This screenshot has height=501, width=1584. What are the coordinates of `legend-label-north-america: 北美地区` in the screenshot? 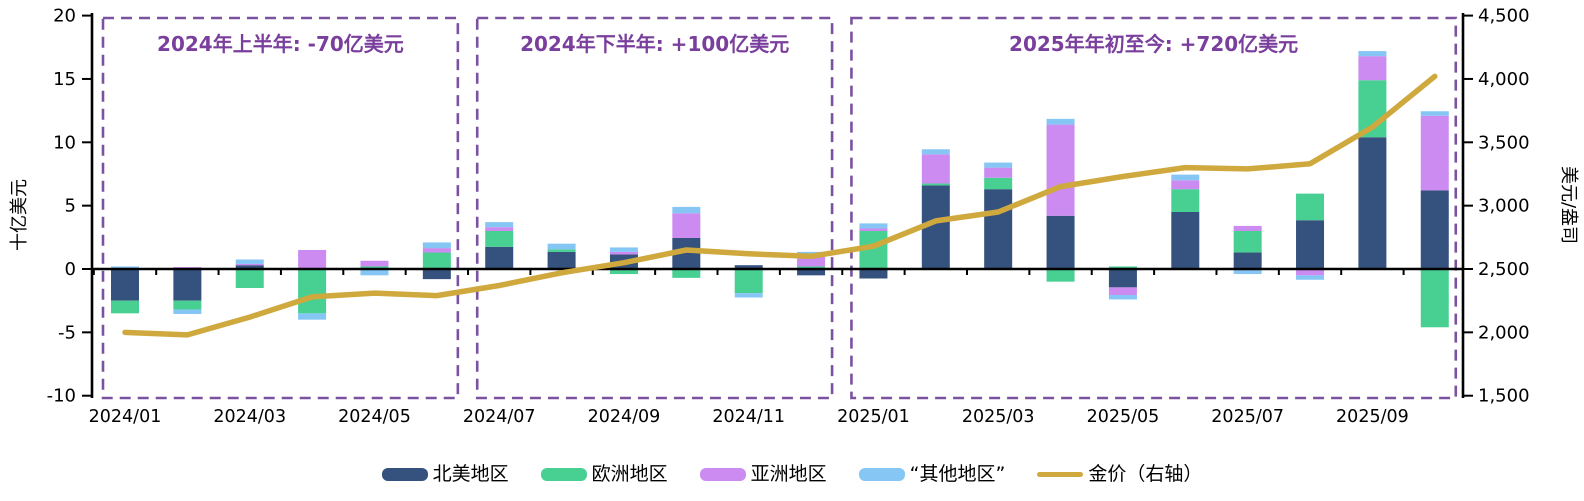 It's located at (470, 474).